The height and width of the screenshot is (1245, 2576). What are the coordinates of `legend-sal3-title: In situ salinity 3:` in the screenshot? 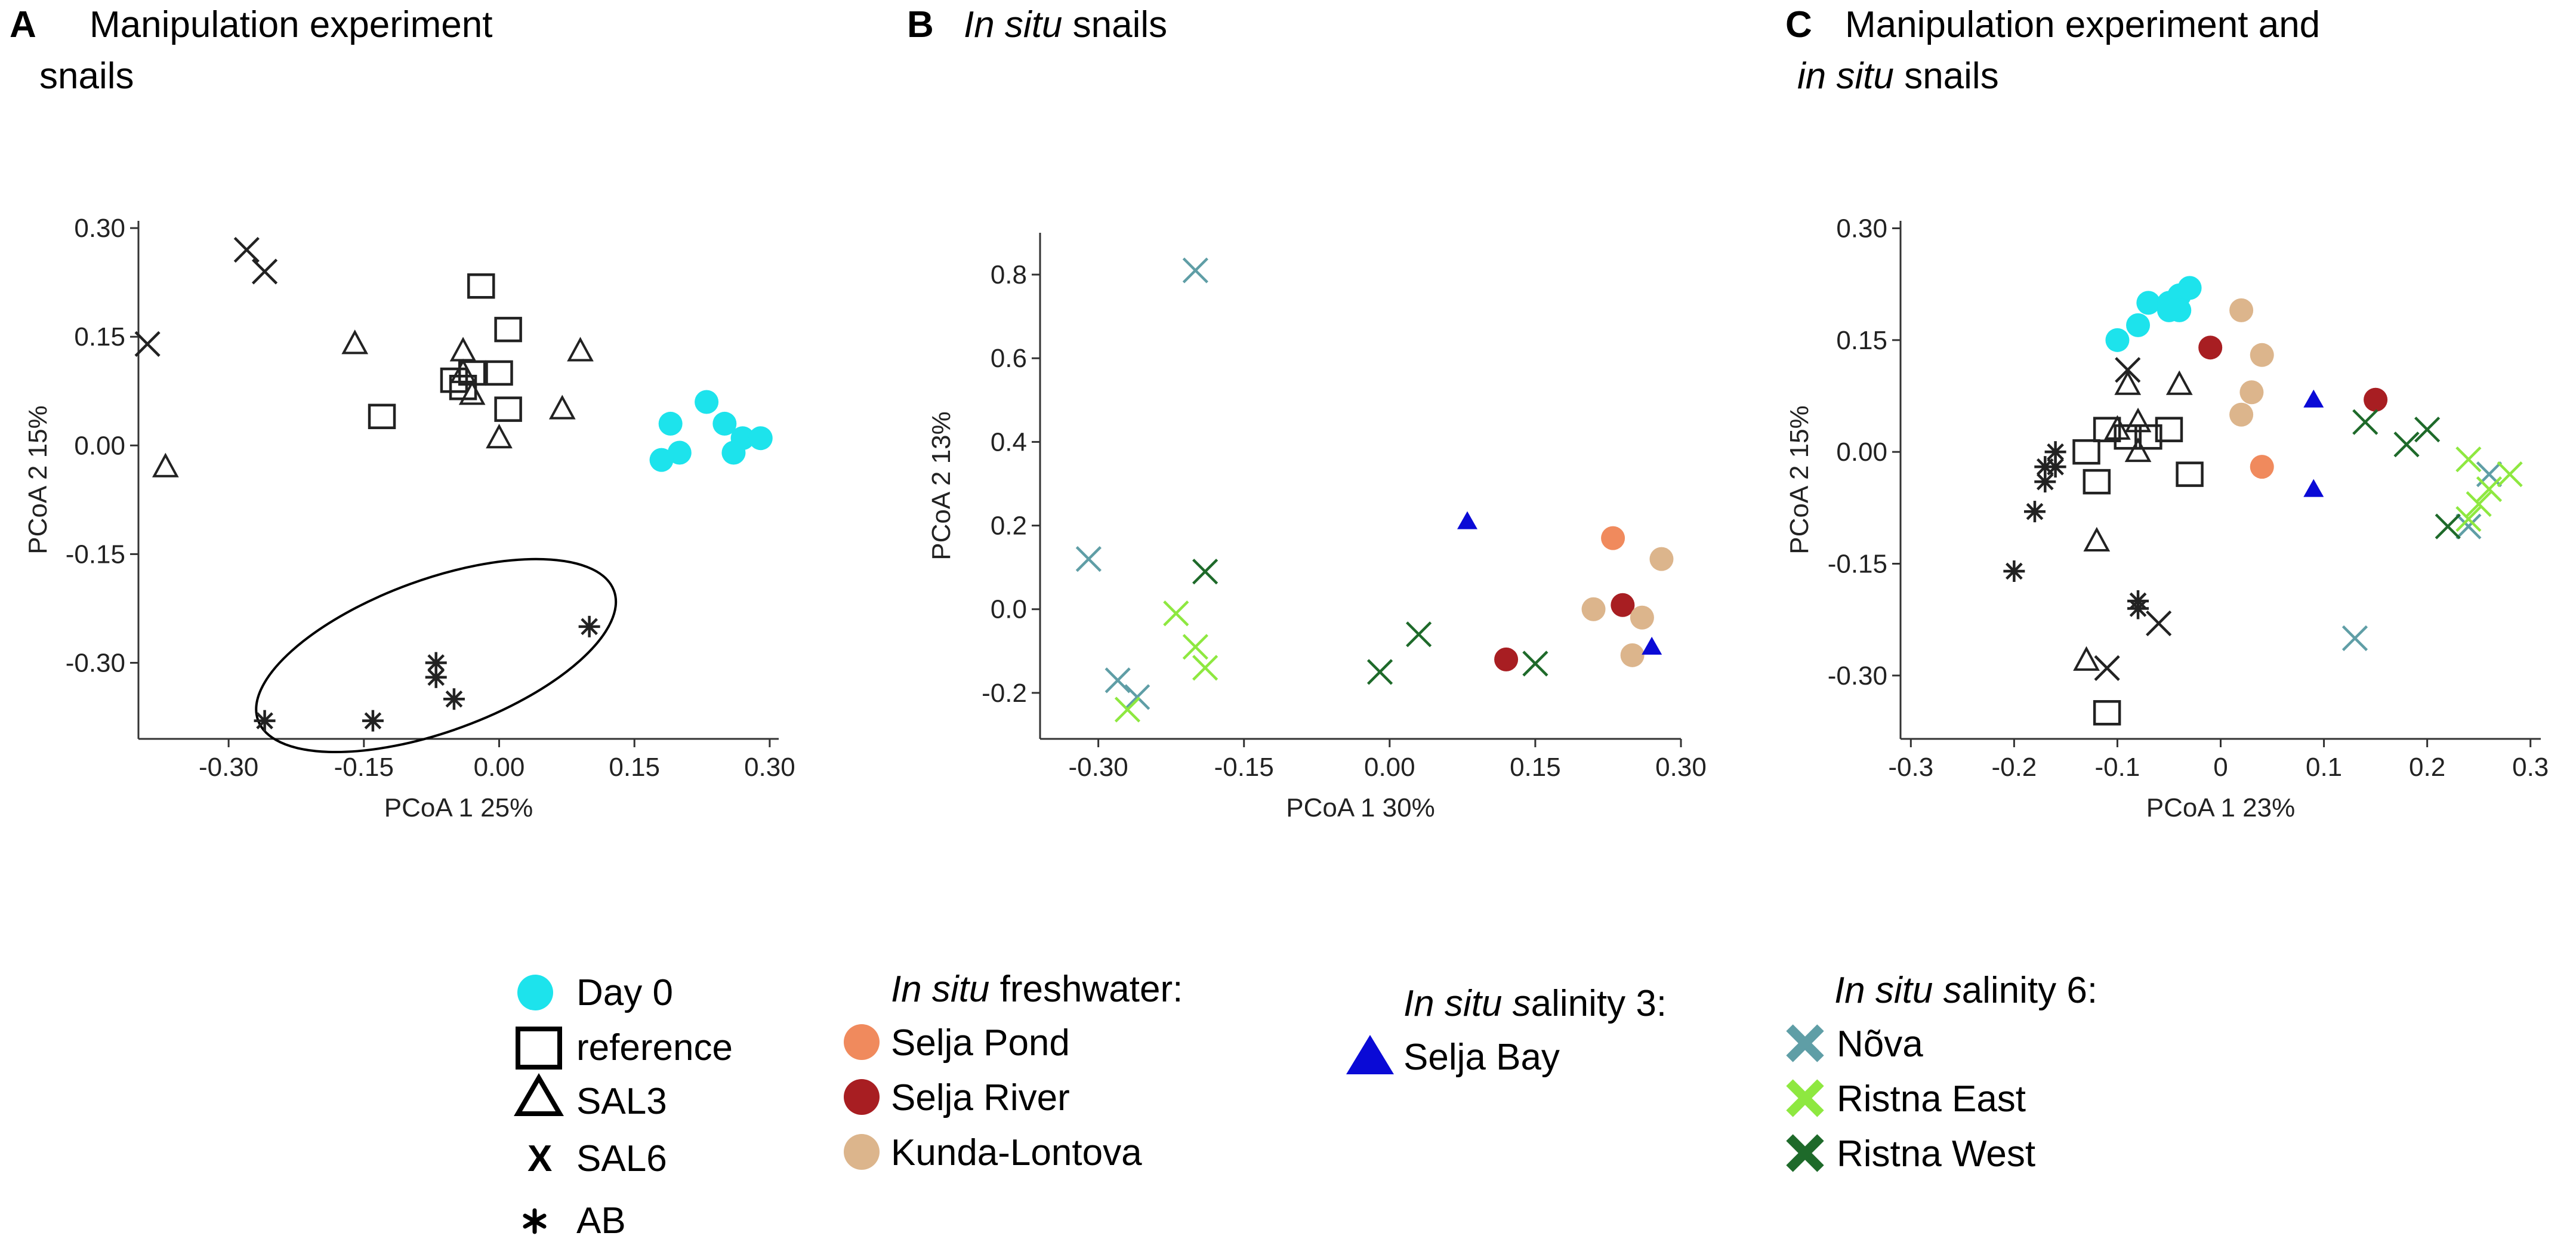 It's located at (1535, 1003).